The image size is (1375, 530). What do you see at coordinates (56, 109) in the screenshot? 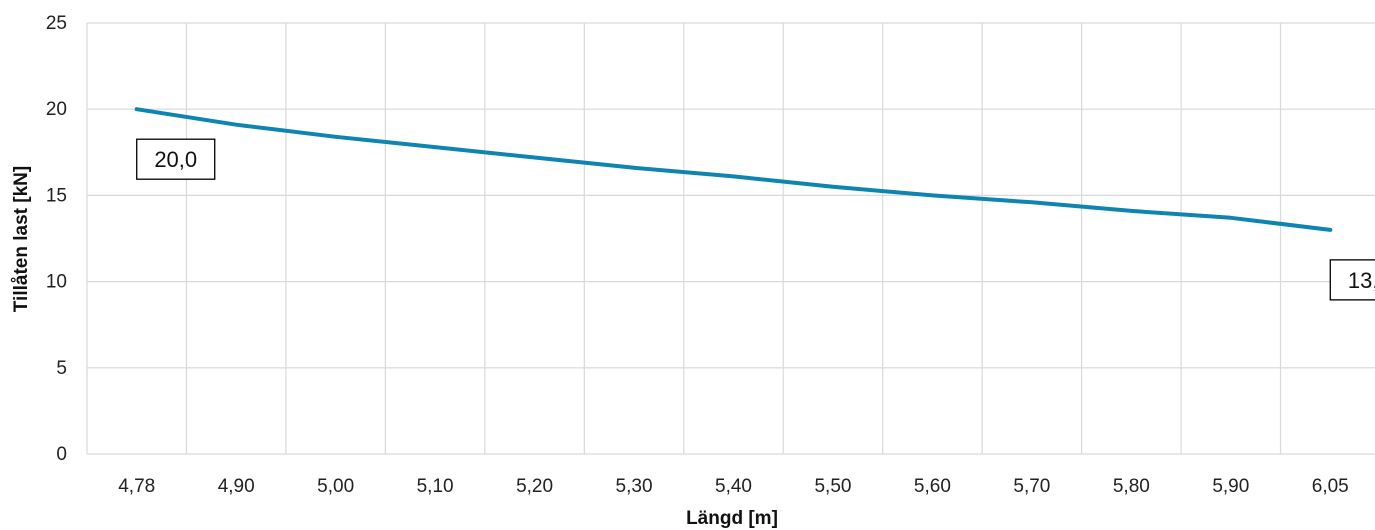
I see `y-tick-label: 20` at bounding box center [56, 109].